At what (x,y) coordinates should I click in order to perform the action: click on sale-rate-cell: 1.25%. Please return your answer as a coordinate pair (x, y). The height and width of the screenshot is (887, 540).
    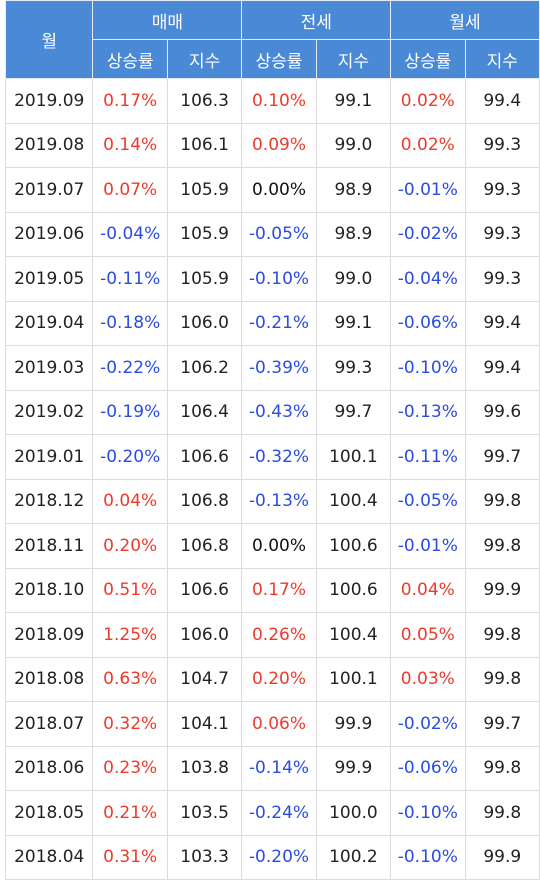
    Looking at the image, I should click on (130, 635).